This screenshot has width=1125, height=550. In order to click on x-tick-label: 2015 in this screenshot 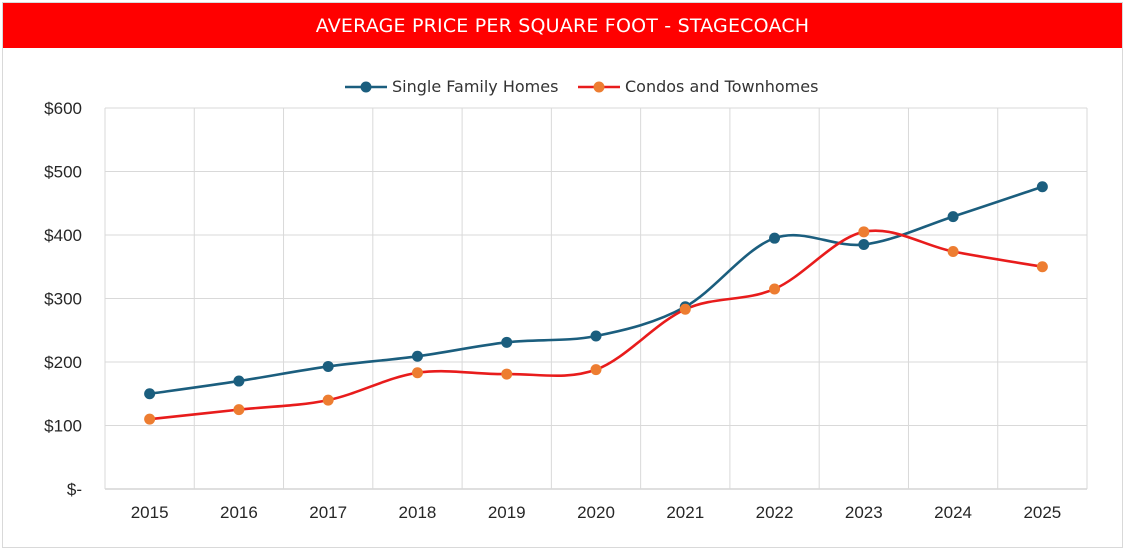, I will do `click(150, 512)`.